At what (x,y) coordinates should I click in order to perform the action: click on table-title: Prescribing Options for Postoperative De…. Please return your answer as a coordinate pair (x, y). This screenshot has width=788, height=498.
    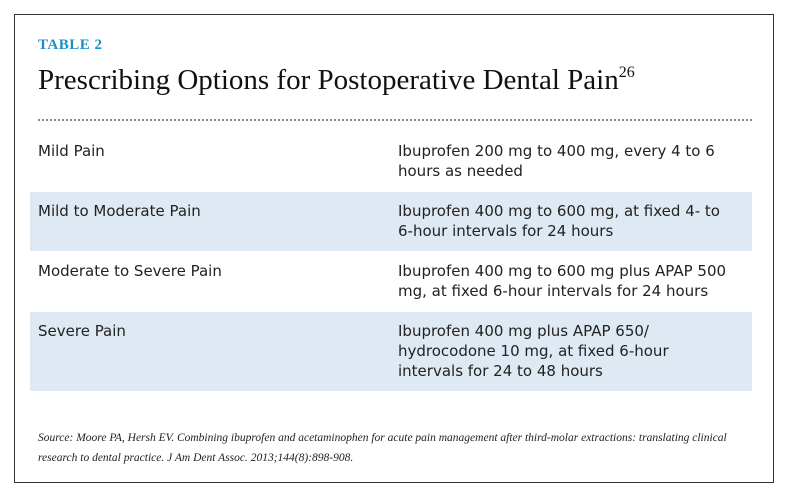
    Looking at the image, I should click on (336, 80).